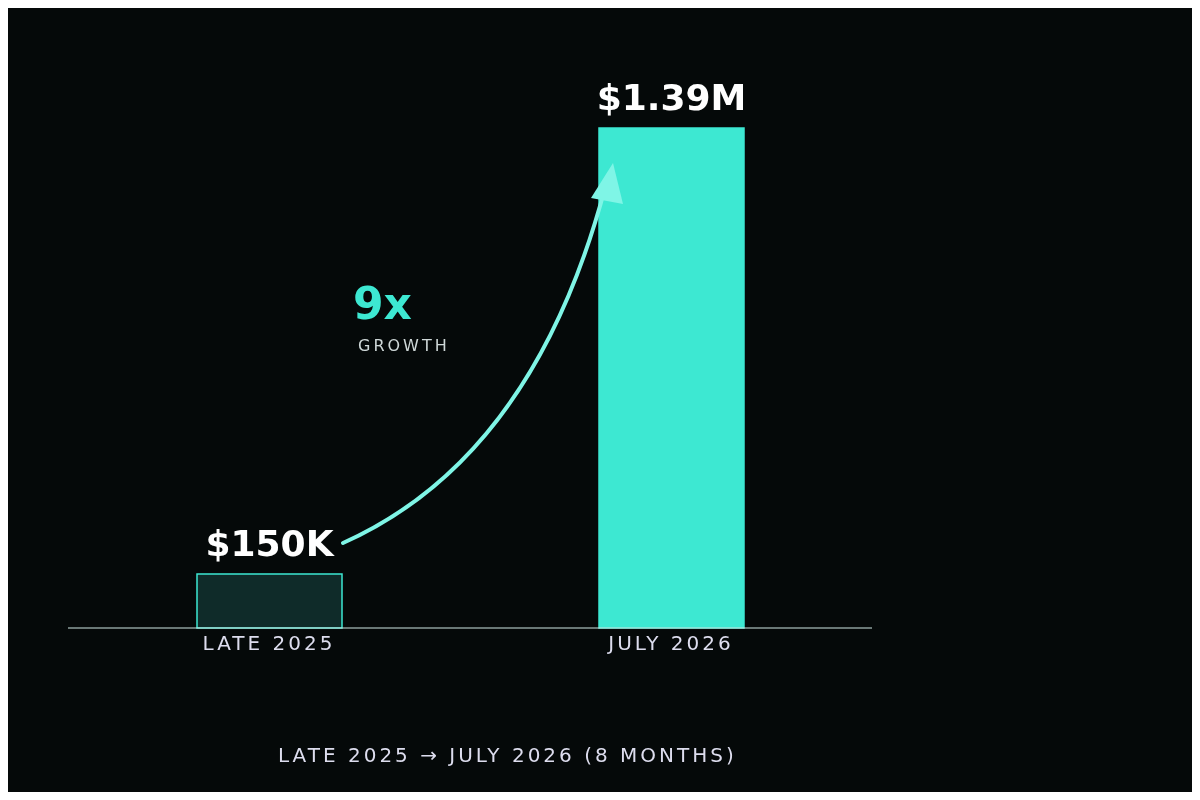  Describe the element at coordinates (270, 544) in the screenshot. I see `data-label: $150K` at that location.